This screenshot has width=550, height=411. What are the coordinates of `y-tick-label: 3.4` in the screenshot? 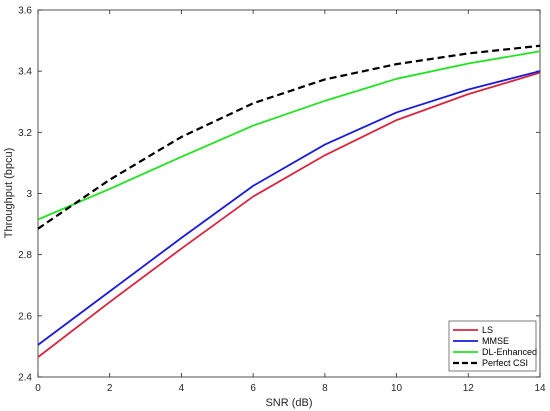 It's located at (25, 72).